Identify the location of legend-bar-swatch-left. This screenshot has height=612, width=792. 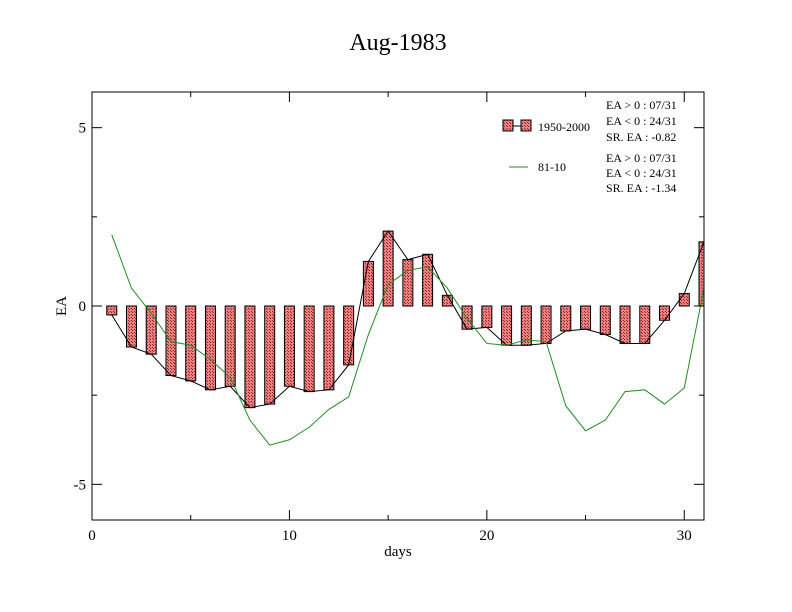
(508, 125).